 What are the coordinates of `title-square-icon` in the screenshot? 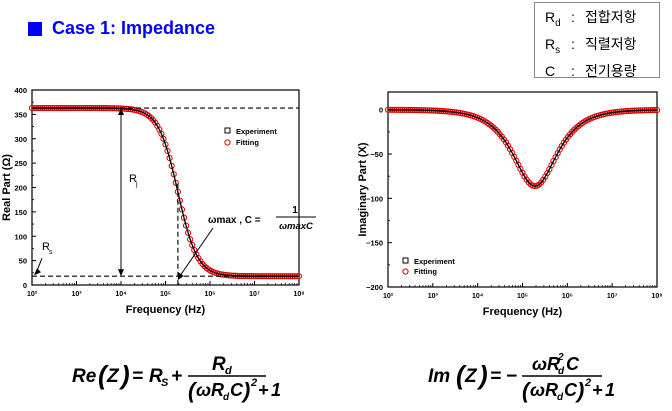 It's located at (35, 28).